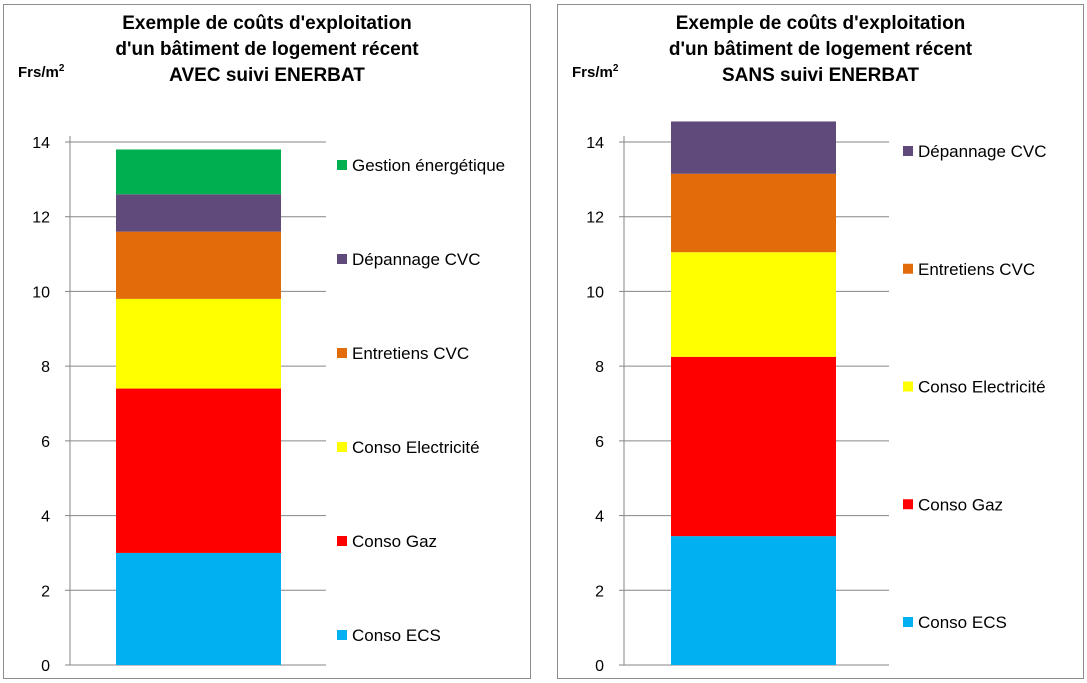  What do you see at coordinates (820, 75) in the screenshot?
I see `chart-title-line-3: SANS suivi ENERBAT` at bounding box center [820, 75].